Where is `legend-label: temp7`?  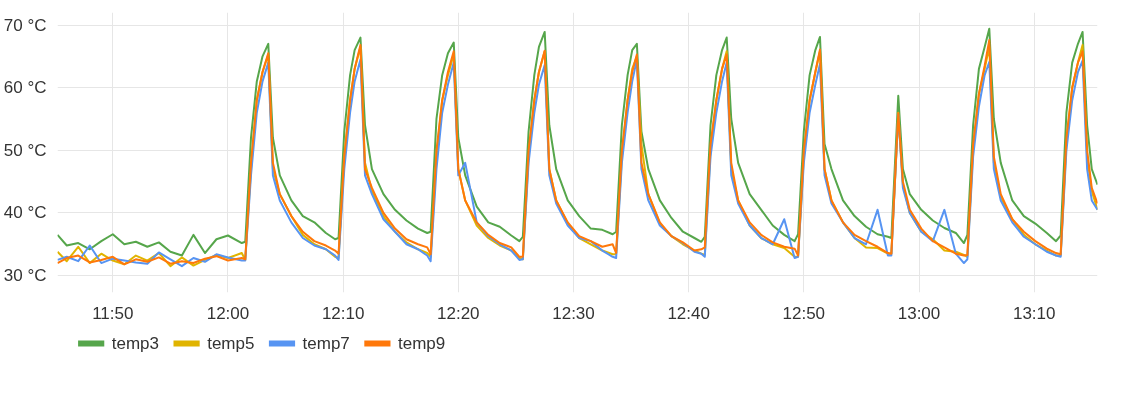 legend-label: temp7 is located at coordinates (326, 343).